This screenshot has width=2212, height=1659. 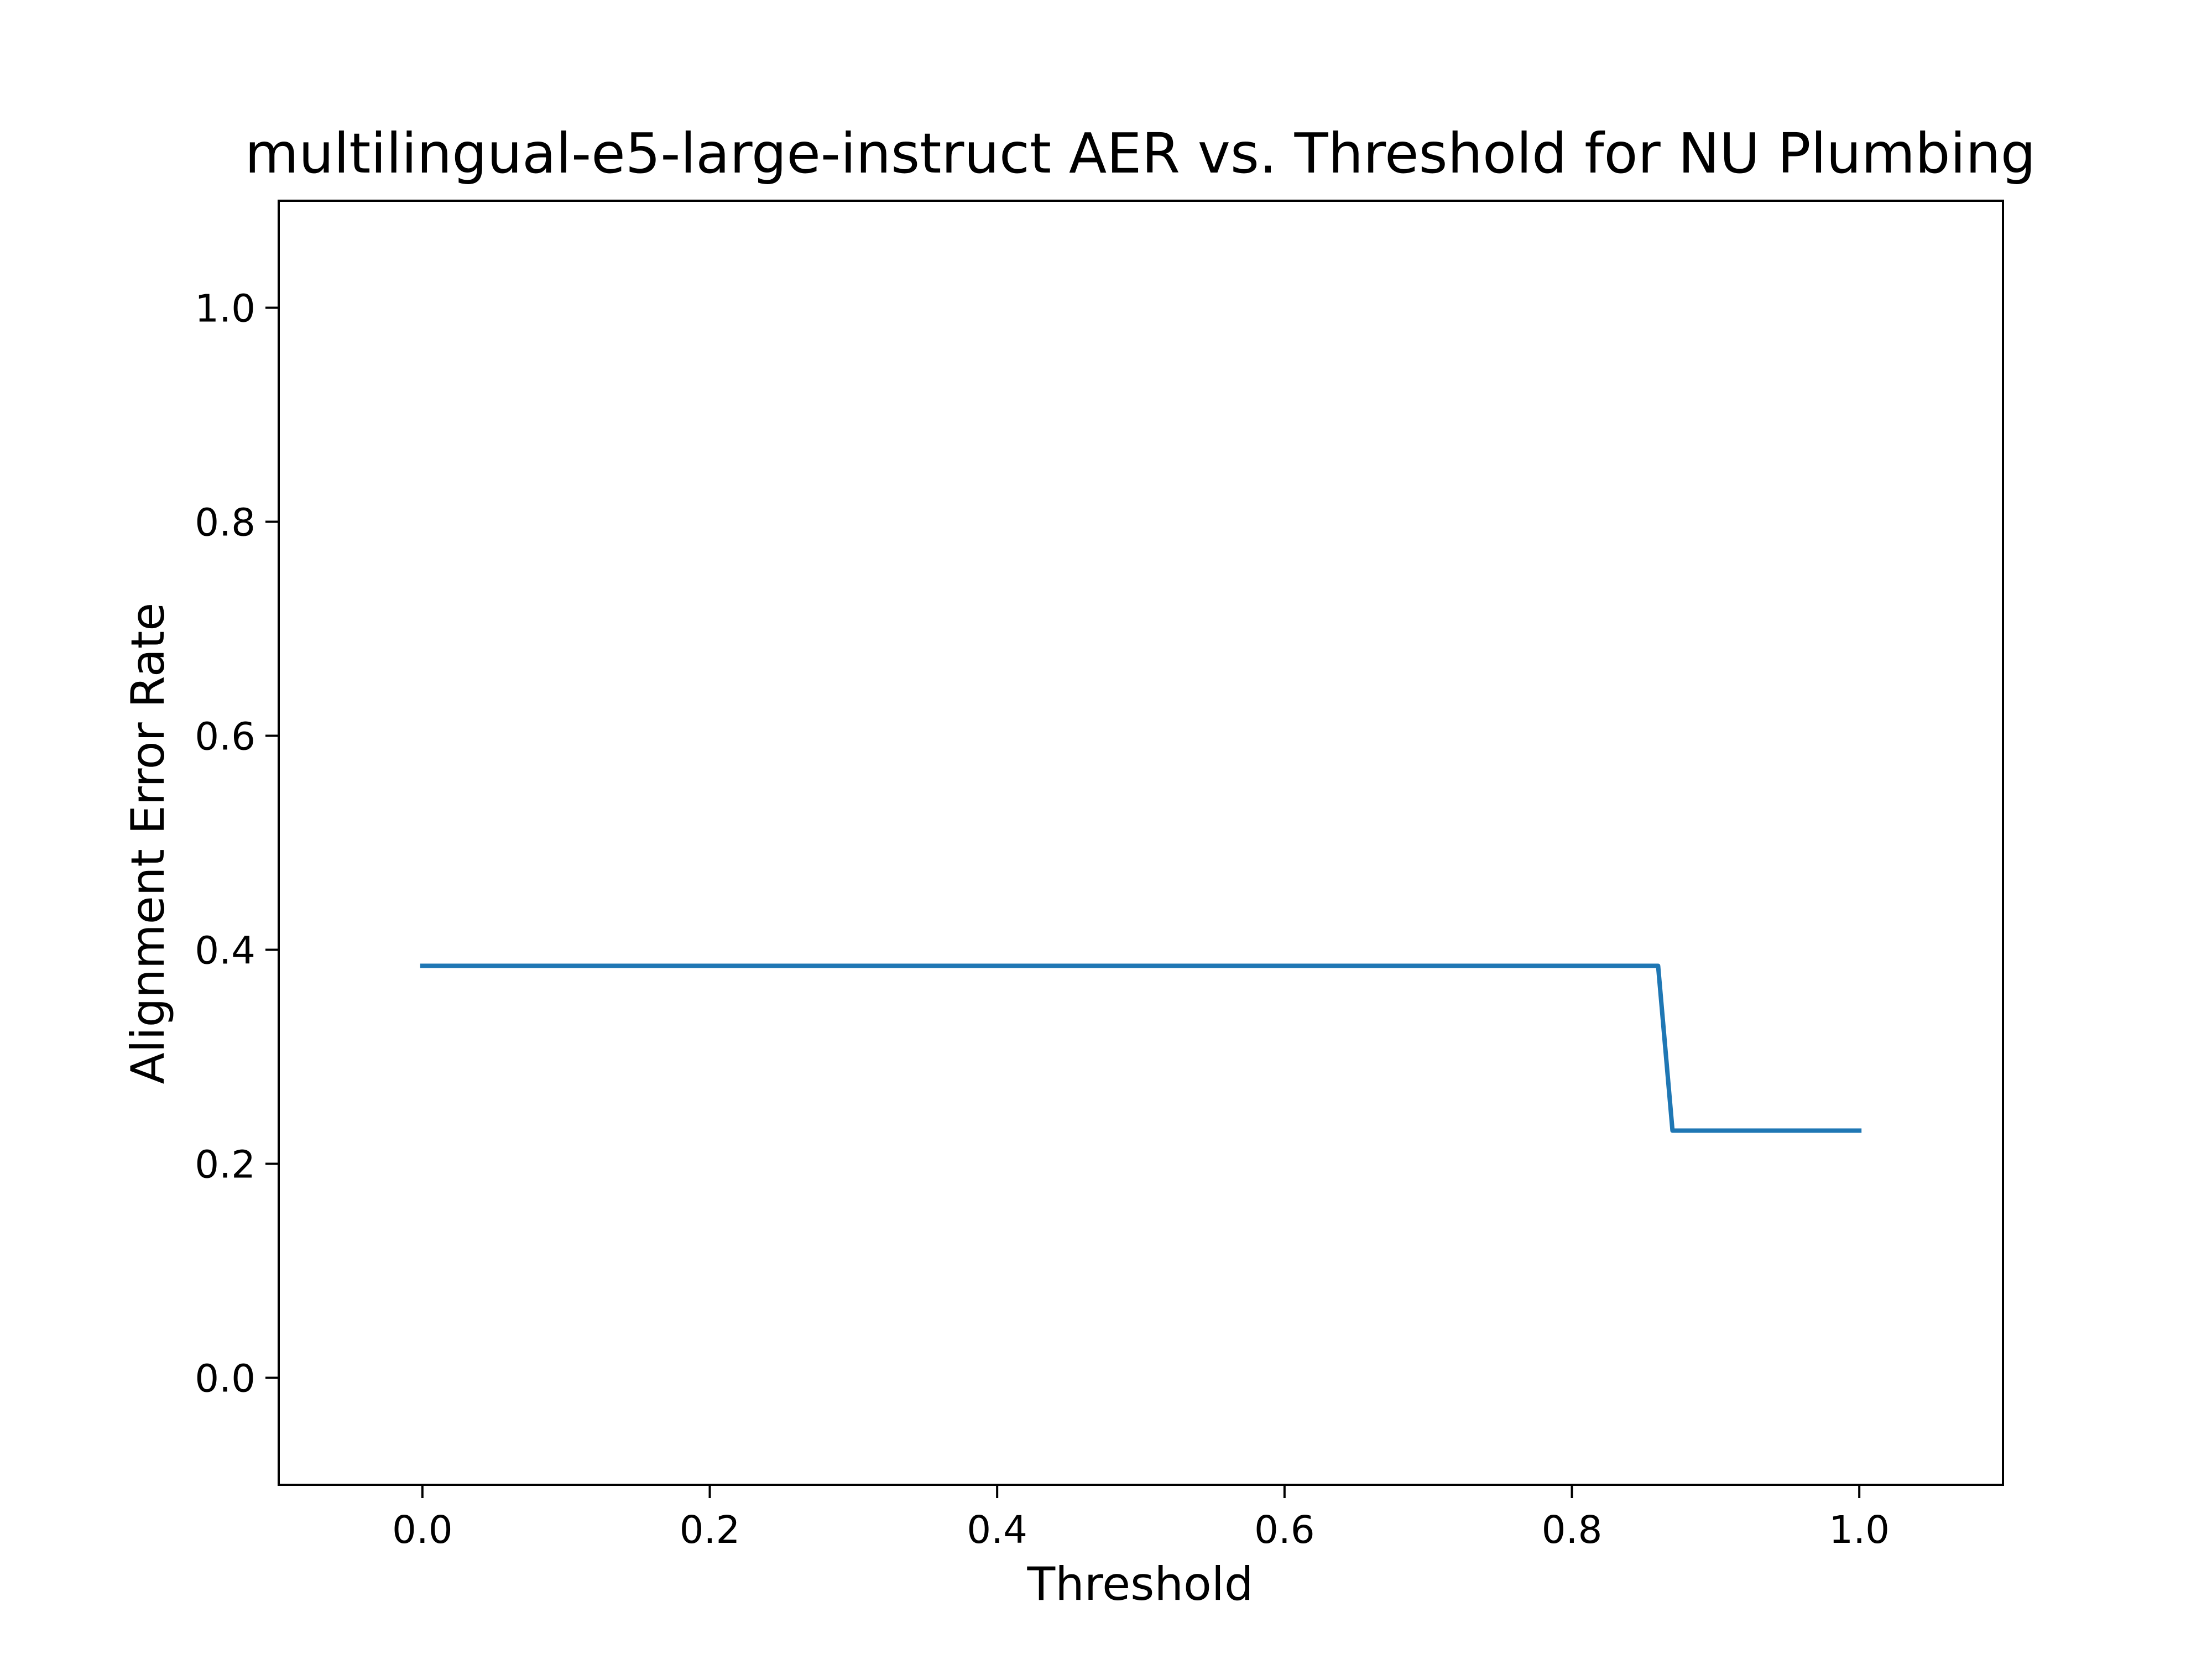 I want to click on x-tick-label: 0.4, so click(x=997, y=1530).